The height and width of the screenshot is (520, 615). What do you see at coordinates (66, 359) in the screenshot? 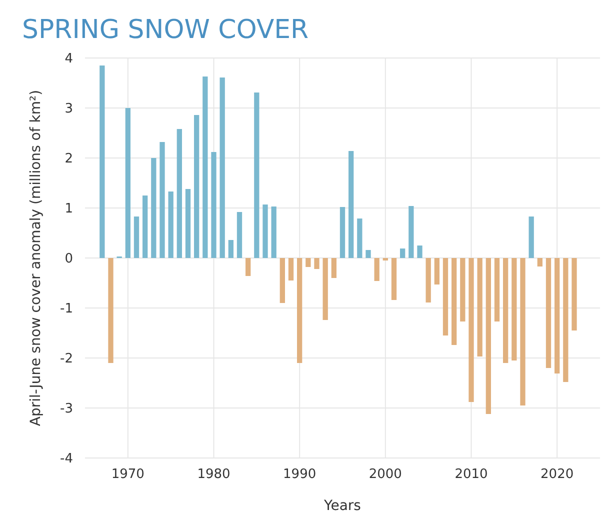
I see `y-tick-label: -2` at bounding box center [66, 359].